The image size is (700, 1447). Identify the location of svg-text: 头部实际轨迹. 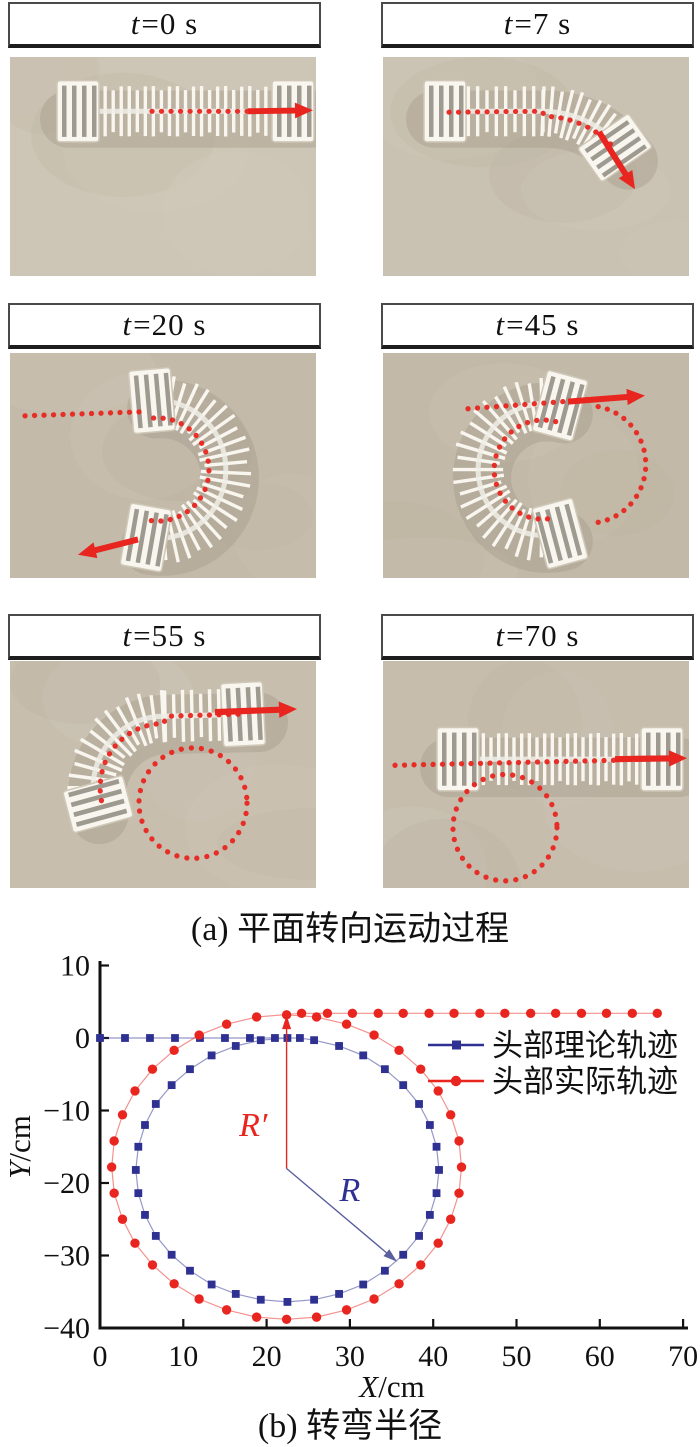
(585, 1081).